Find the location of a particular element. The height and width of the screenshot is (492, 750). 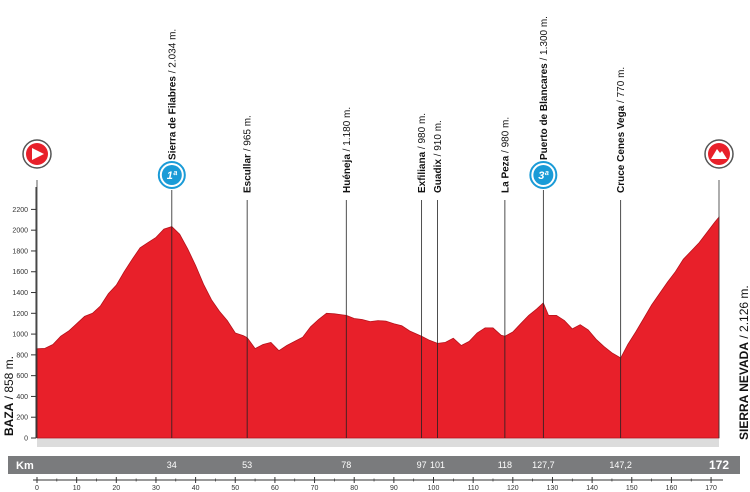

x-tick-label: 130 is located at coordinates (553, 488).